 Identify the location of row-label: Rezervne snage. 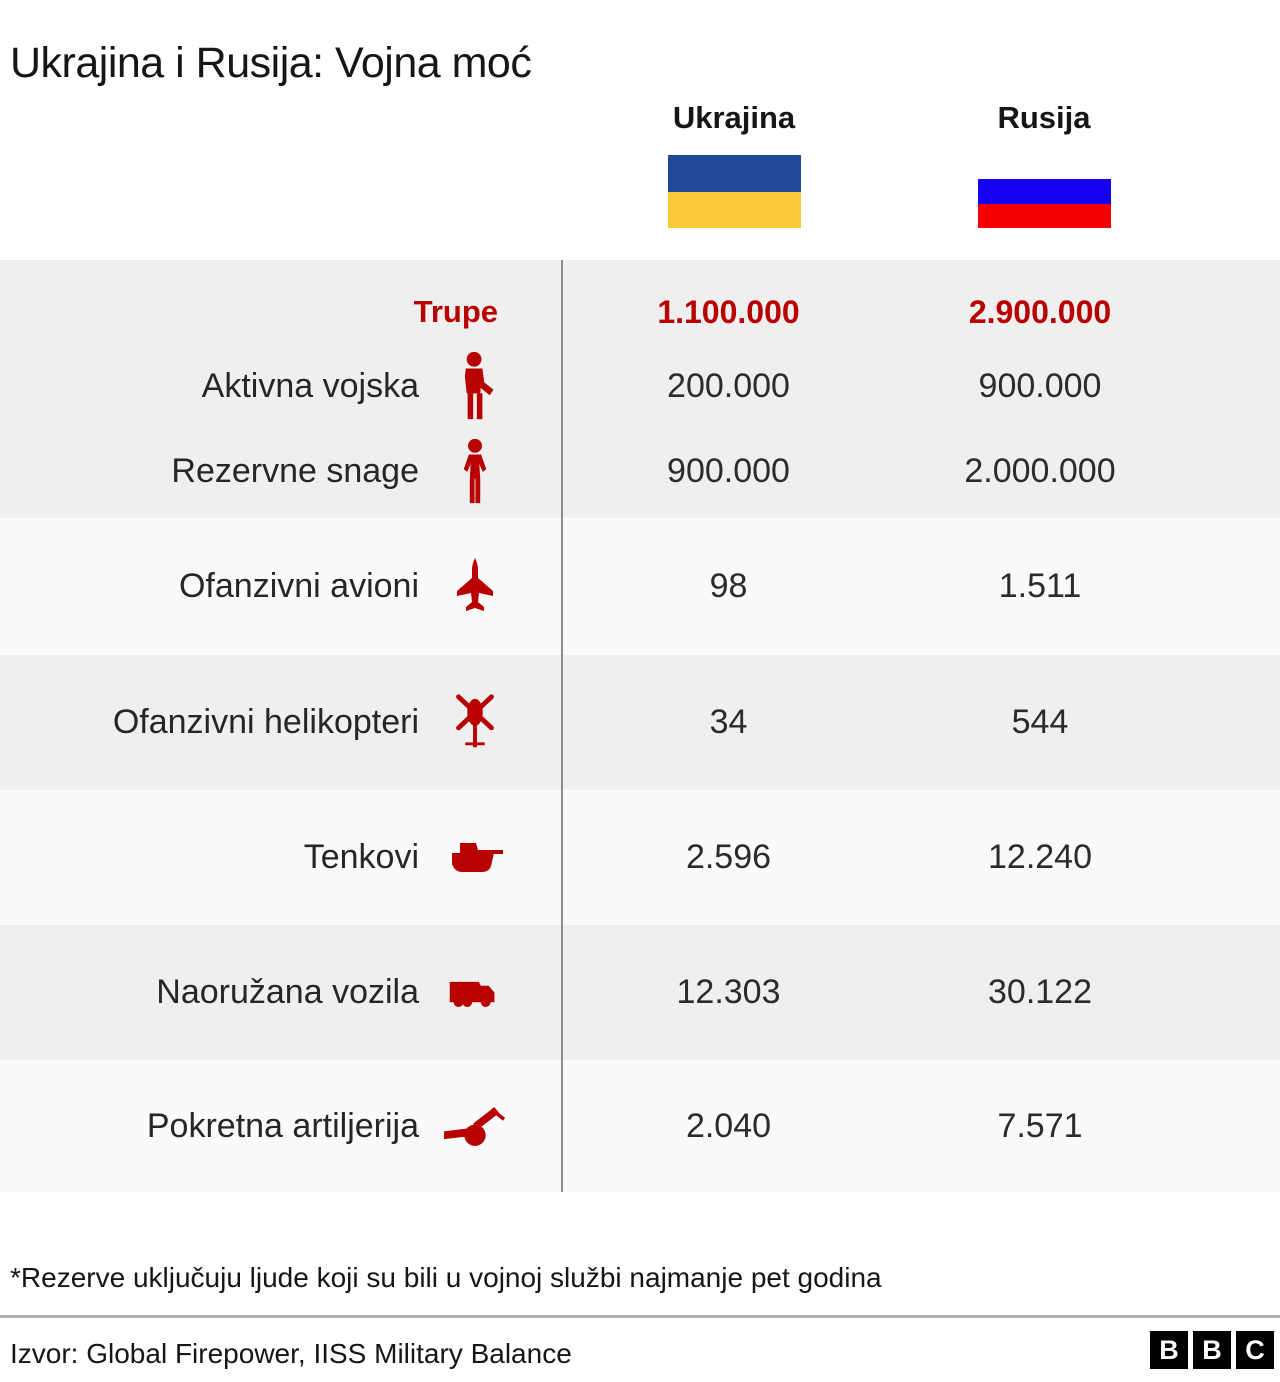
(295, 470).